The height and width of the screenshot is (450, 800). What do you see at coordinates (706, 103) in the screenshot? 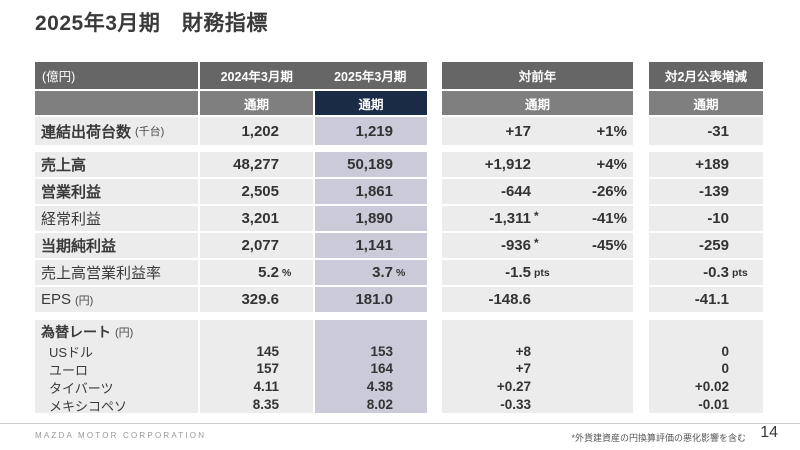
I see `period-vsfeb: 通期` at bounding box center [706, 103].